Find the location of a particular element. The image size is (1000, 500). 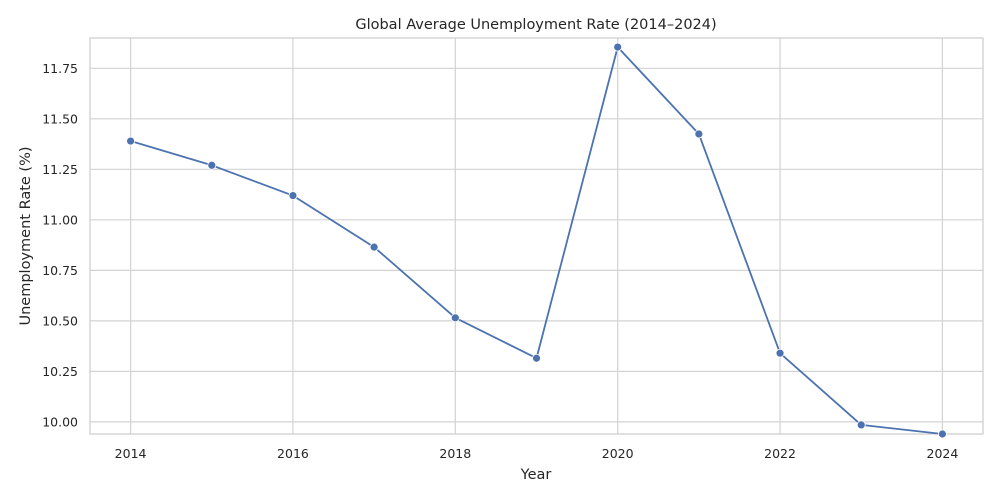

y-tick-label: 10.50 is located at coordinates (60, 320).